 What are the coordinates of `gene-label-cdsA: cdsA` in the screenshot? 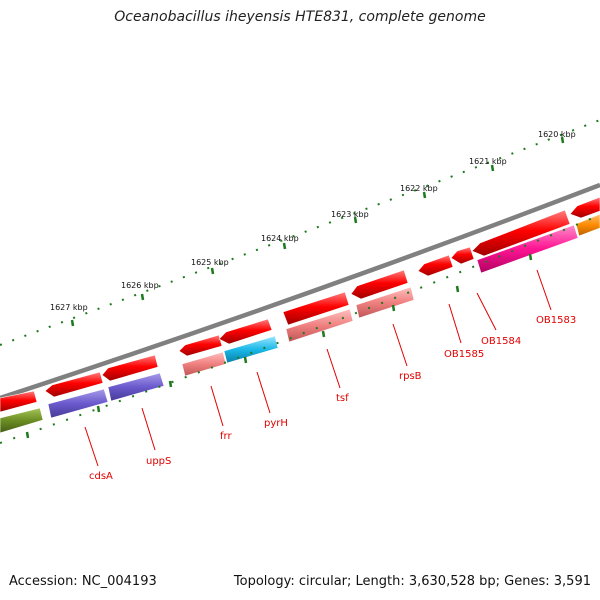 It's located at (101, 476).